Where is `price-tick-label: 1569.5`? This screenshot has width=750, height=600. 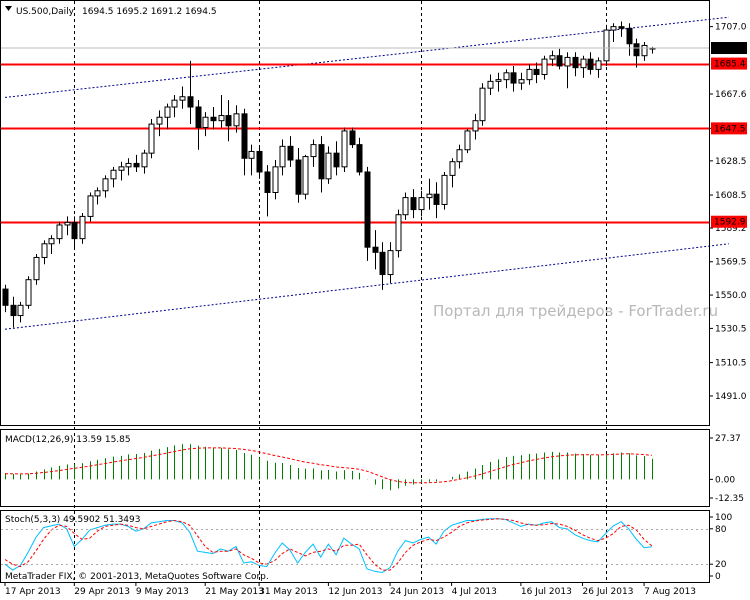 price-tick-label: 1569.5 is located at coordinates (731, 263).